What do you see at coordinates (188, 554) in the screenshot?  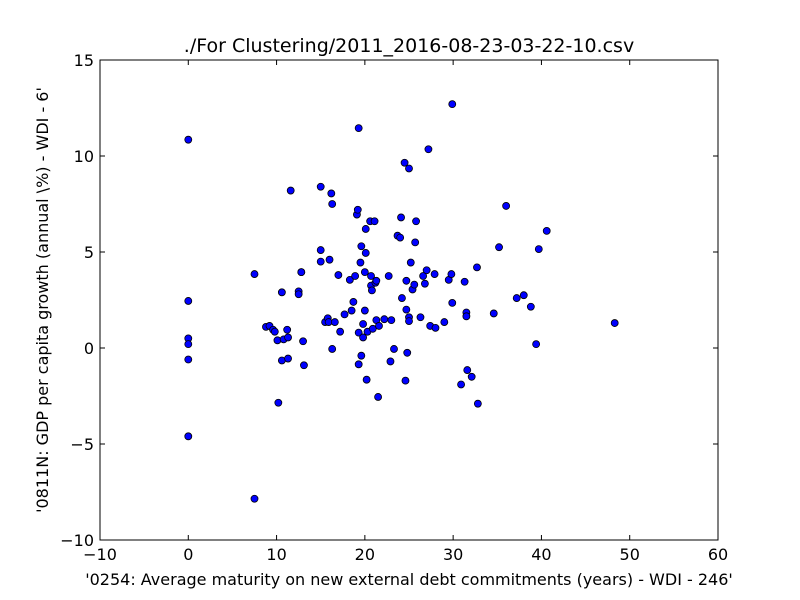 I see `x-tick-label: 0` at bounding box center [188, 554].